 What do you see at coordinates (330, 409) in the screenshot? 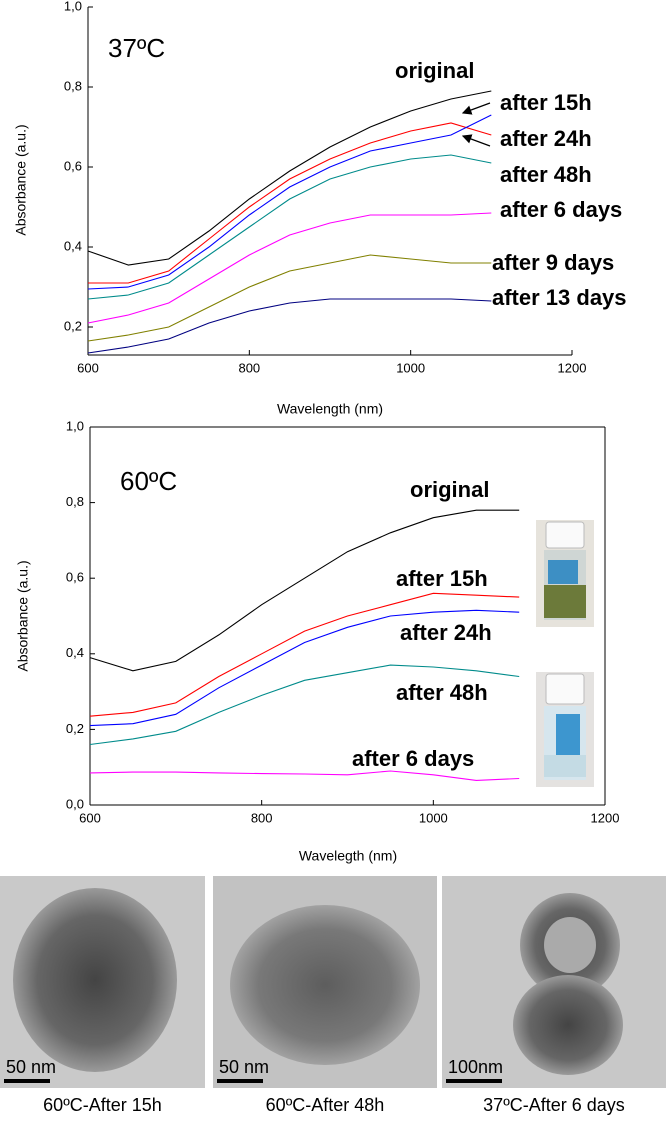
I see `x-axis-title: Wavelength (nm)` at bounding box center [330, 409].